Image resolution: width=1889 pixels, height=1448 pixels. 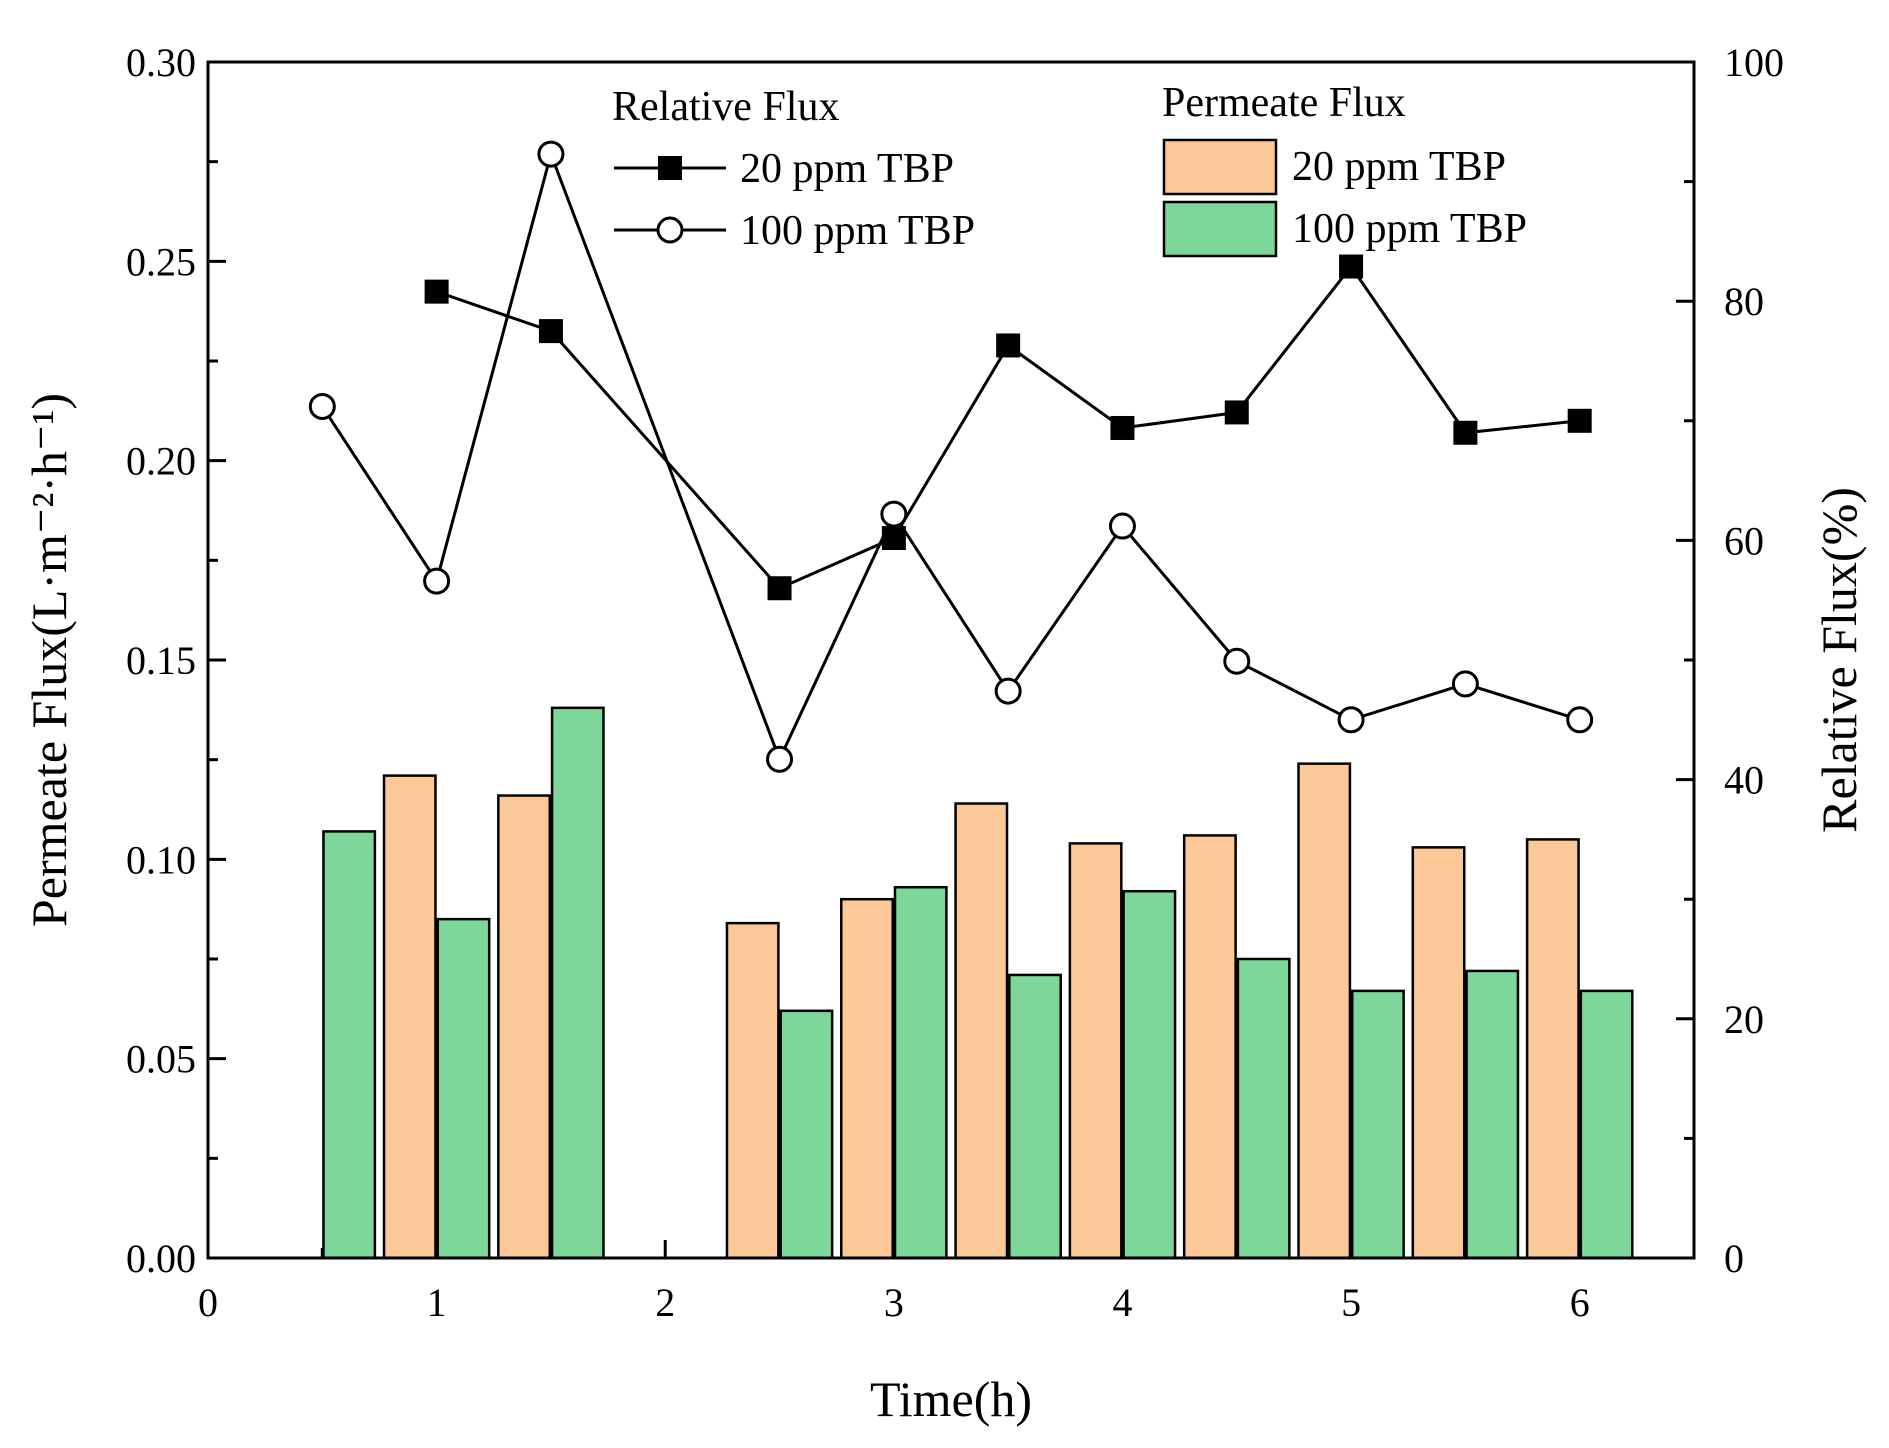 I want to click on x-tick-label-5: 5, so click(x=1351, y=1302).